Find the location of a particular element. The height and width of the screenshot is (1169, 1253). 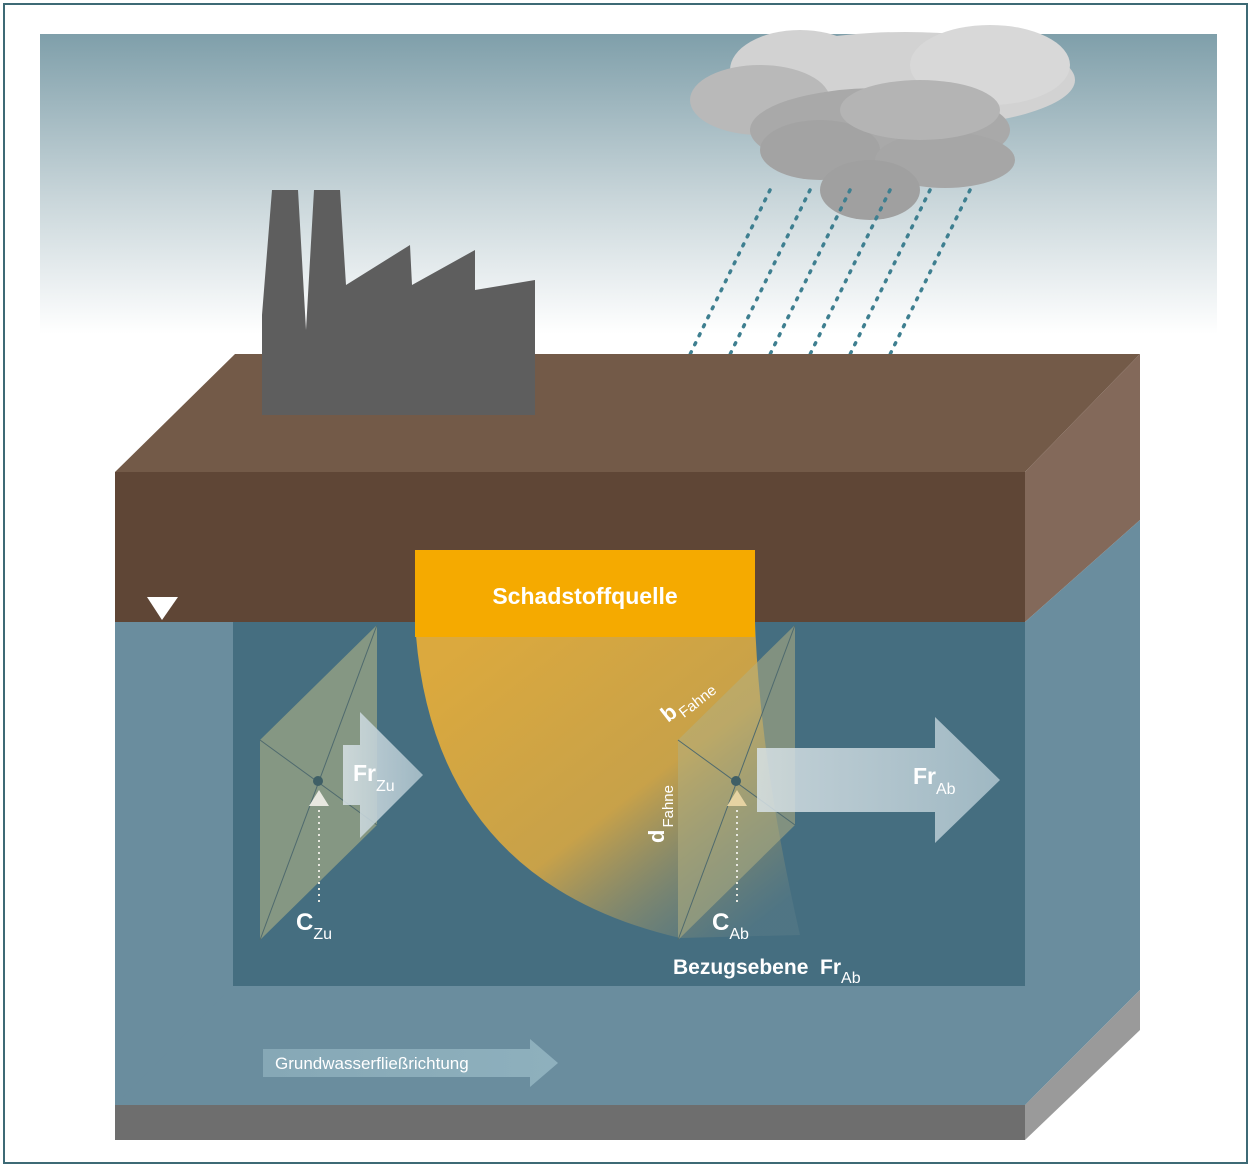

rain-cloud-icon is located at coordinates (882, 122).